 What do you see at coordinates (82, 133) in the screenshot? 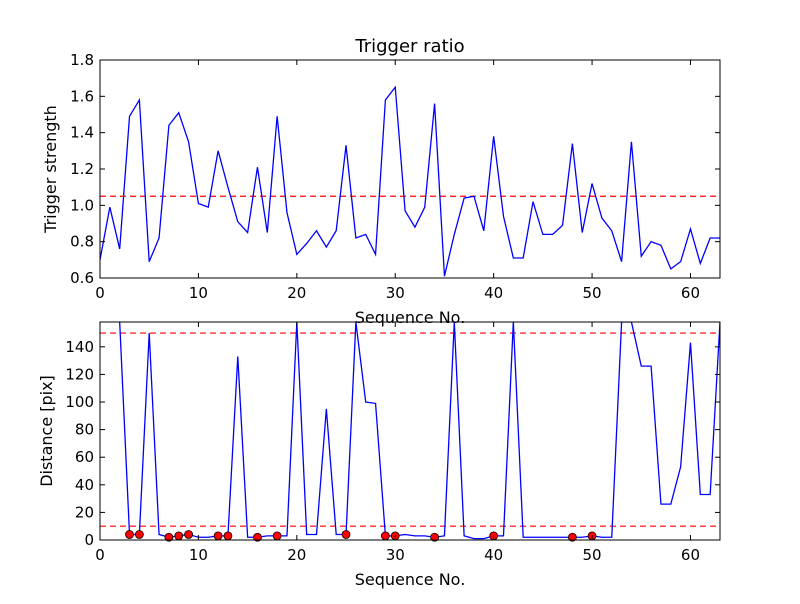
I see `y-tick-label: 1.4` at bounding box center [82, 133].